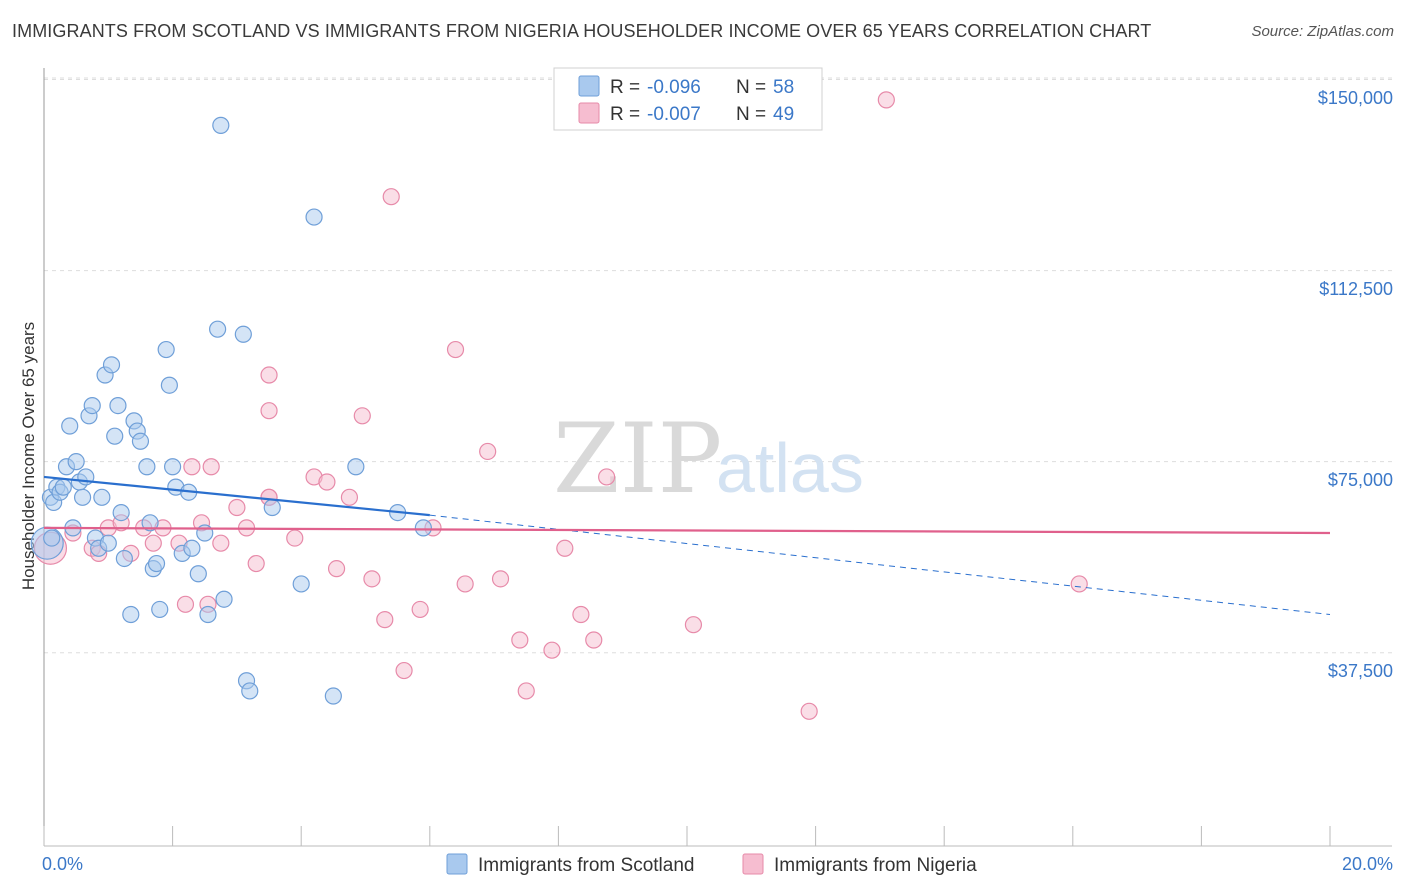 This screenshot has width=1406, height=892. I want to click on x-tick-label-min: 0.0%, so click(62, 864).